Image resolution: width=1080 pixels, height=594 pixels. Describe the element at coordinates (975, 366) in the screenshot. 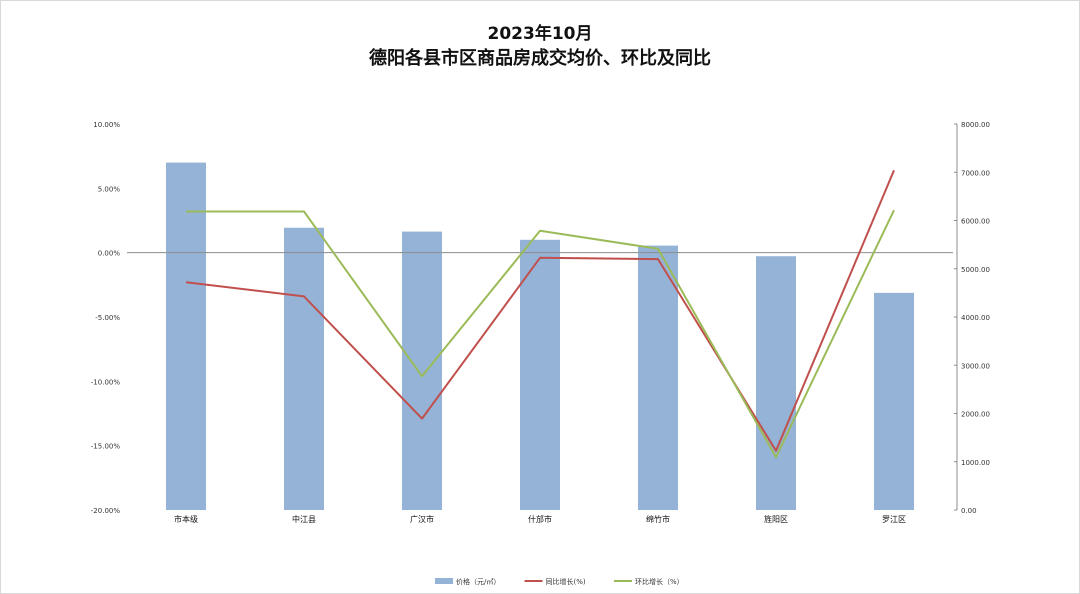

I see `right-tick-label: 3000.00` at that location.